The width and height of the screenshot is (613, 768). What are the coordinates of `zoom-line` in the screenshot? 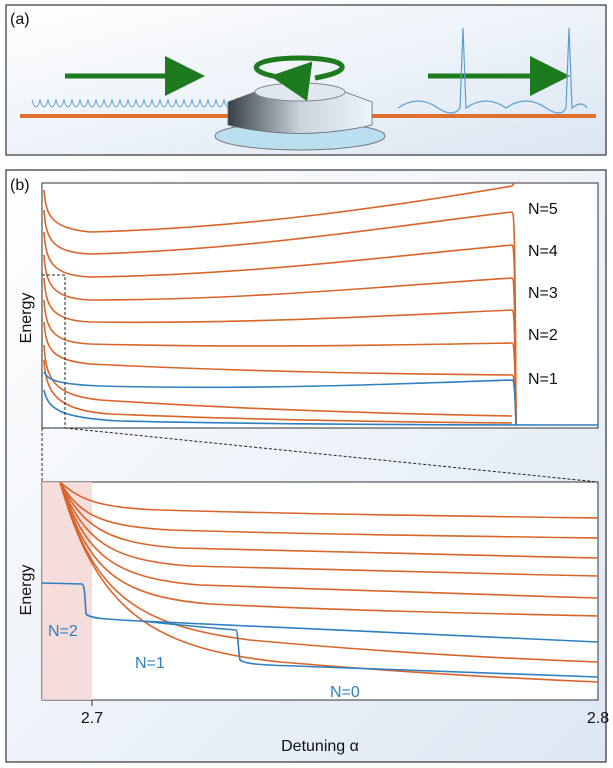 It's located at (331, 455).